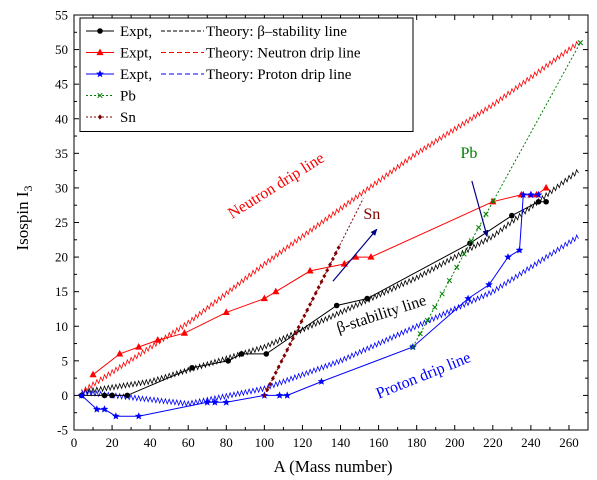 This screenshot has height=480, width=597. Describe the element at coordinates (61, 257) in the screenshot. I see `y-tick-label-5: 20` at that location.